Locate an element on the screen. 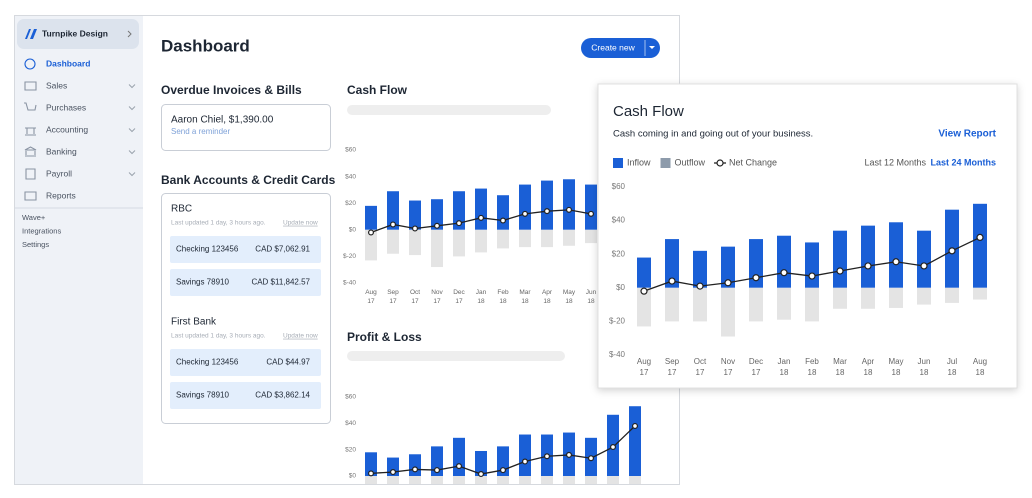  y-tick-label: $60 is located at coordinates (619, 186).